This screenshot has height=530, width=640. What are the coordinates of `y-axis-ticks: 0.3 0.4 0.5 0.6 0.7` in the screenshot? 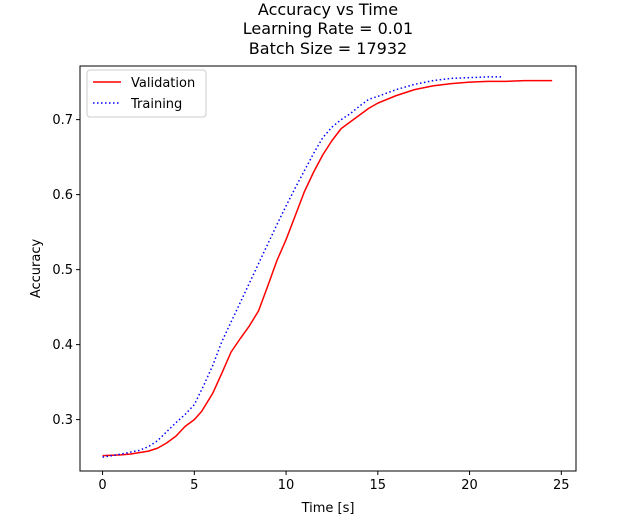 It's located at (66, 270).